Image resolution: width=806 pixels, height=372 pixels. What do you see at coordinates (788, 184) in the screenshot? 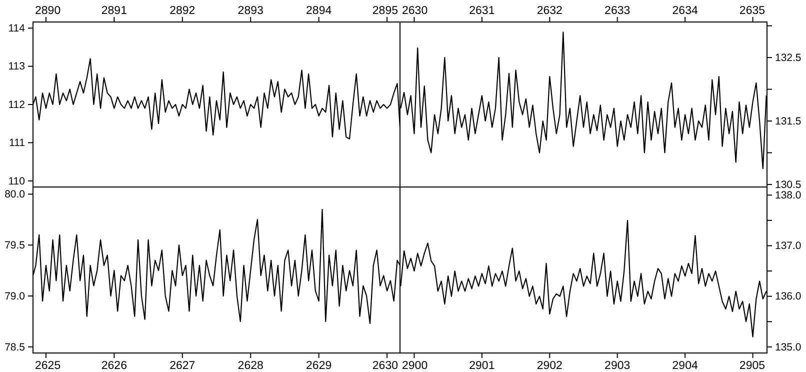
I see `y-tick-label: 130.5` at bounding box center [788, 184].